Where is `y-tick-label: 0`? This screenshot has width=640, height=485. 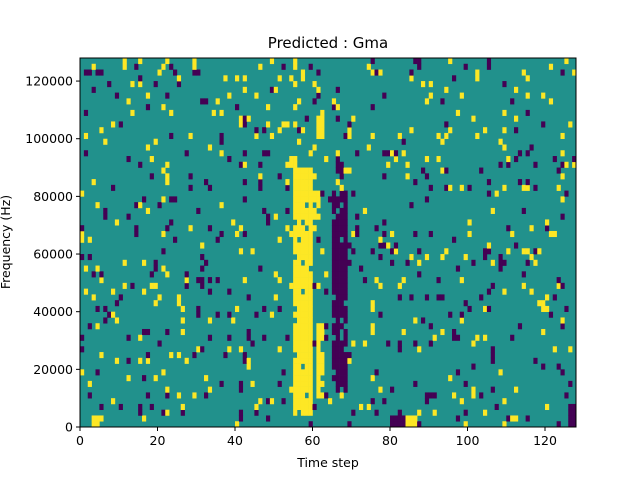
y-tick-label: 0 is located at coordinates (69, 427).